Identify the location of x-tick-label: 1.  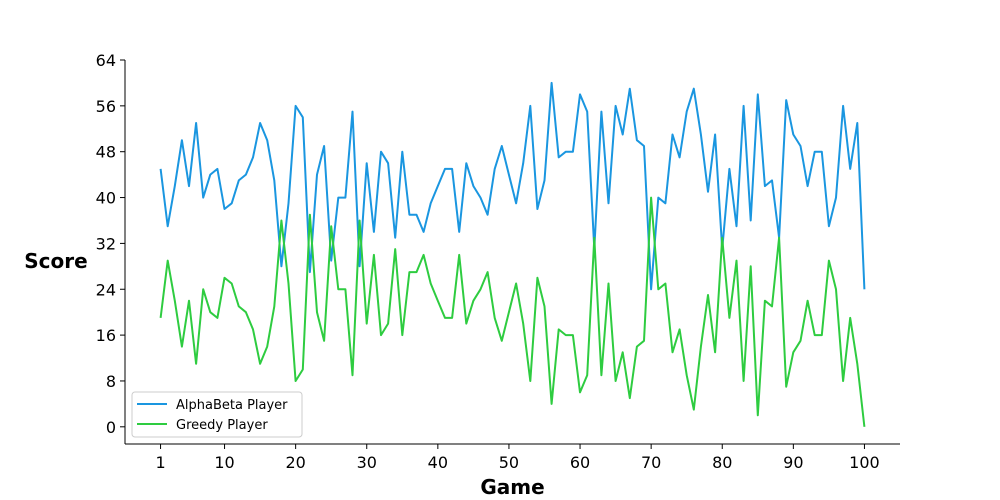
(160, 462).